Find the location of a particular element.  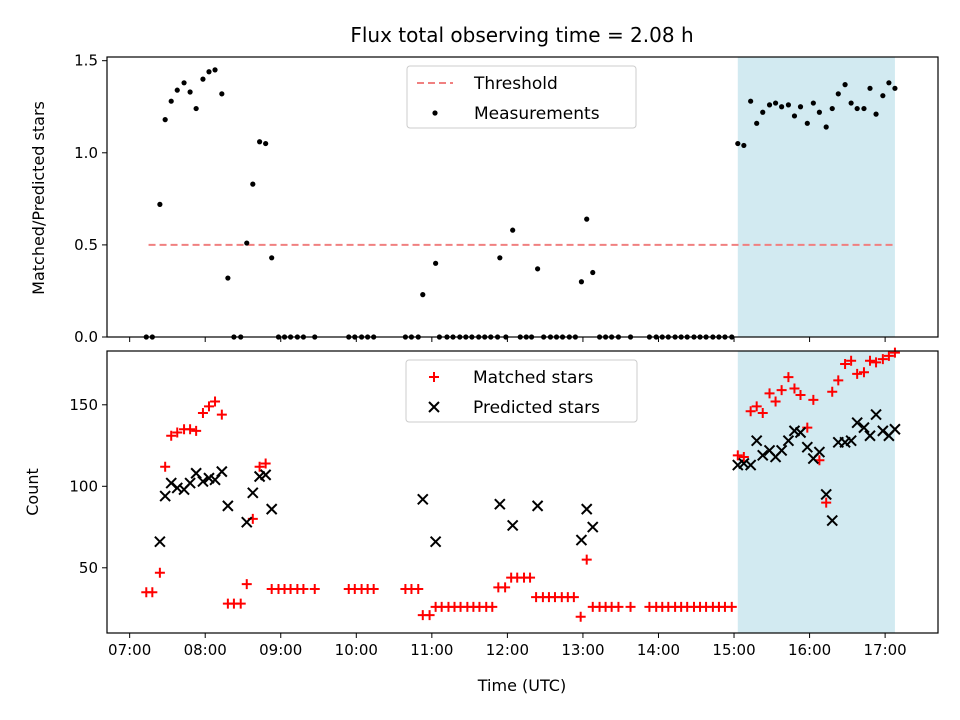

bottom-legend-box is located at coordinates (521, 391).